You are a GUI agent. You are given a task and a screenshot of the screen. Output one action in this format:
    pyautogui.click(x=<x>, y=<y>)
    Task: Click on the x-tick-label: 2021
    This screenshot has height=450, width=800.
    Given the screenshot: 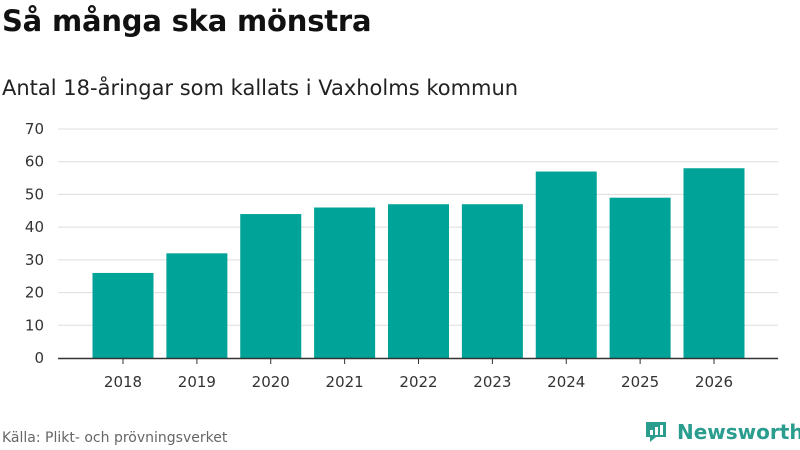 What is the action you would take?
    pyautogui.click(x=345, y=382)
    